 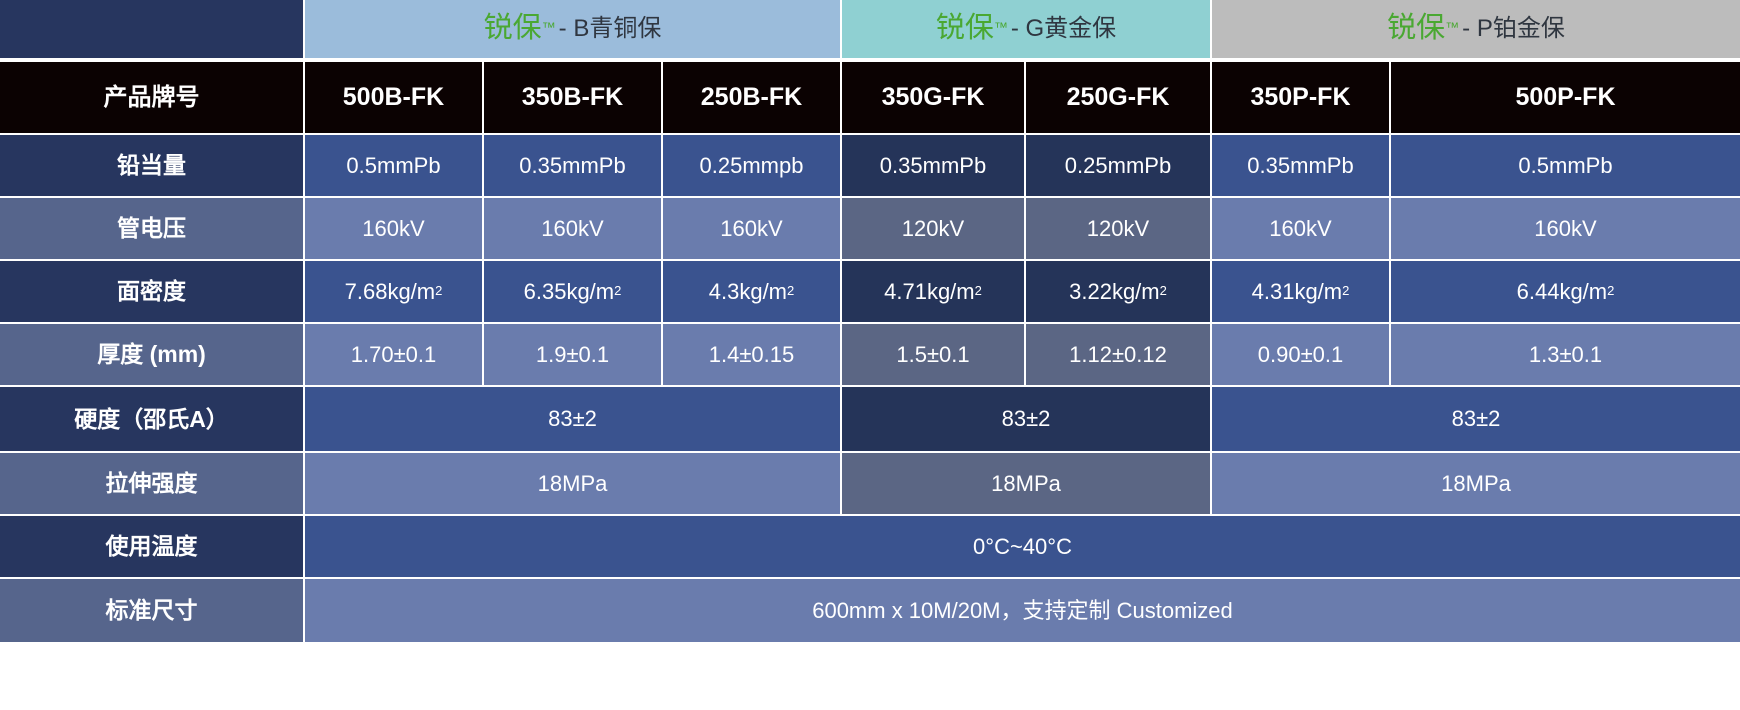 What do you see at coordinates (748, 291) in the screenshot?
I see `areal-density-value-2: 4.3kg/m` at bounding box center [748, 291].